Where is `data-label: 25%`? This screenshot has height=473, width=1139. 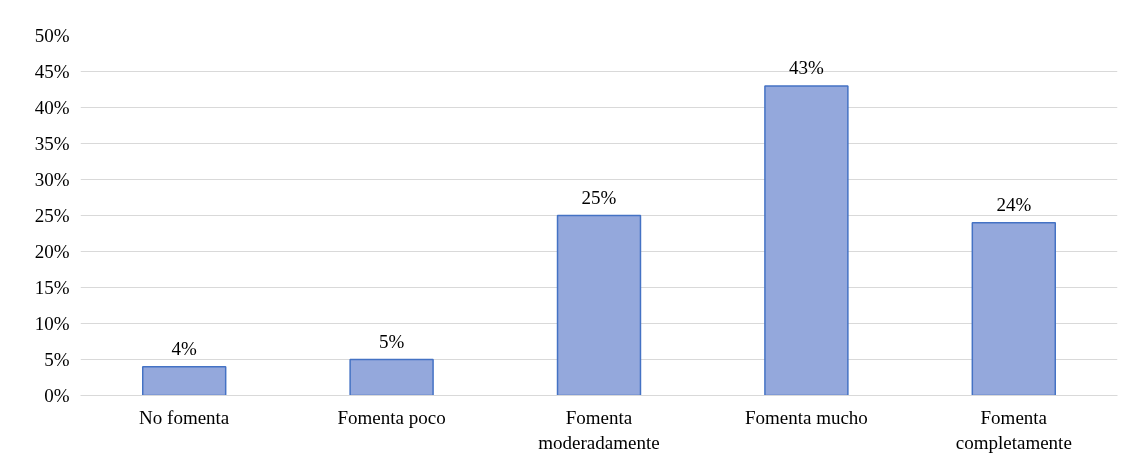 data-label: 25% is located at coordinates (599, 197).